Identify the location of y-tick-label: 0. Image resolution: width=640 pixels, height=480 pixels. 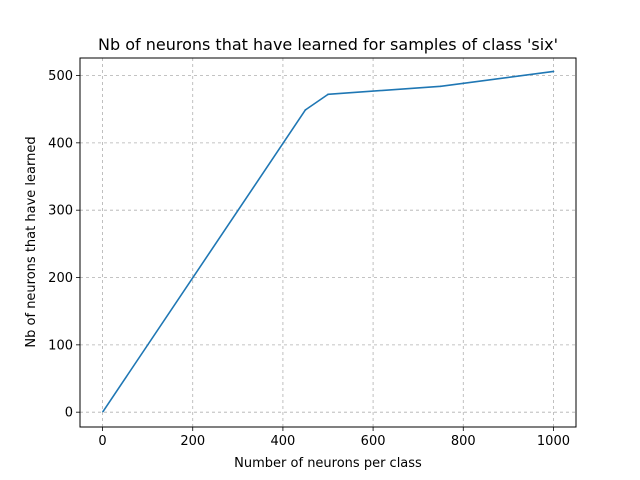
(69, 413).